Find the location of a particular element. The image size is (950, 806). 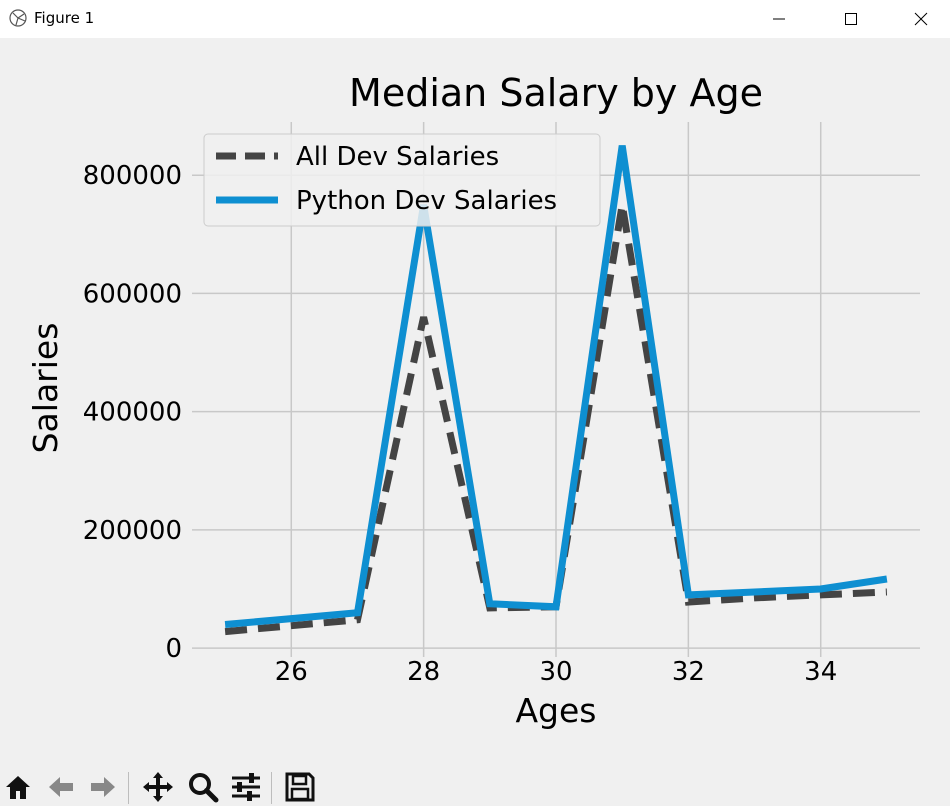

x-tick-label: 34 is located at coordinates (820, 672).